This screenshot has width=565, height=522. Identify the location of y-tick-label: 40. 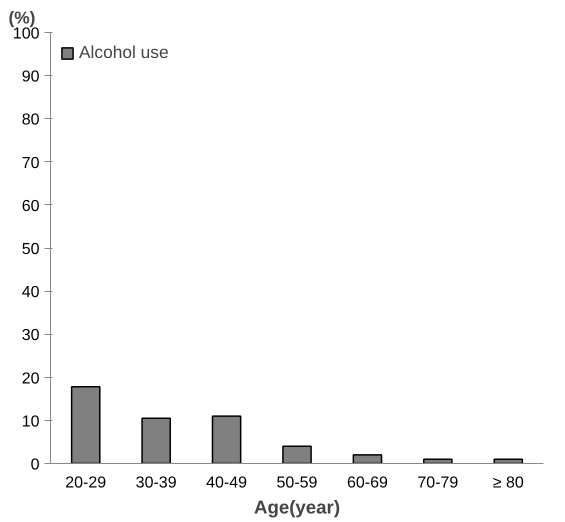
(31, 293).